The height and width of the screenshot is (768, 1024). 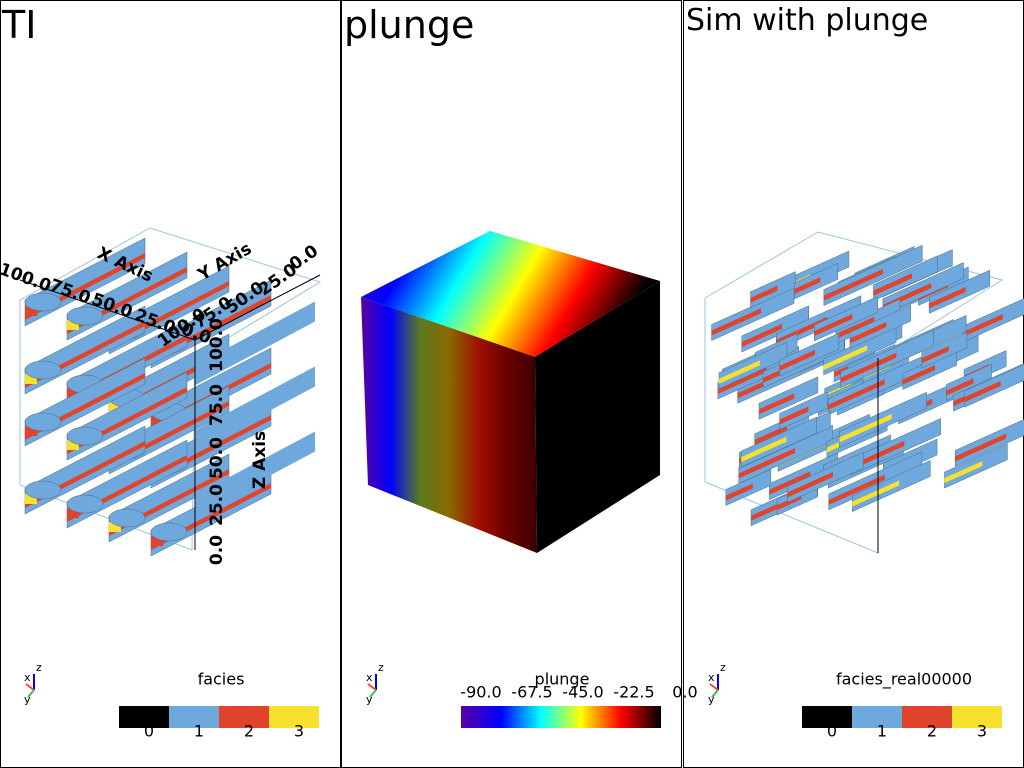 What do you see at coordinates (217, 505) in the screenshot?
I see `z-tick-label: 25.0` at bounding box center [217, 505].